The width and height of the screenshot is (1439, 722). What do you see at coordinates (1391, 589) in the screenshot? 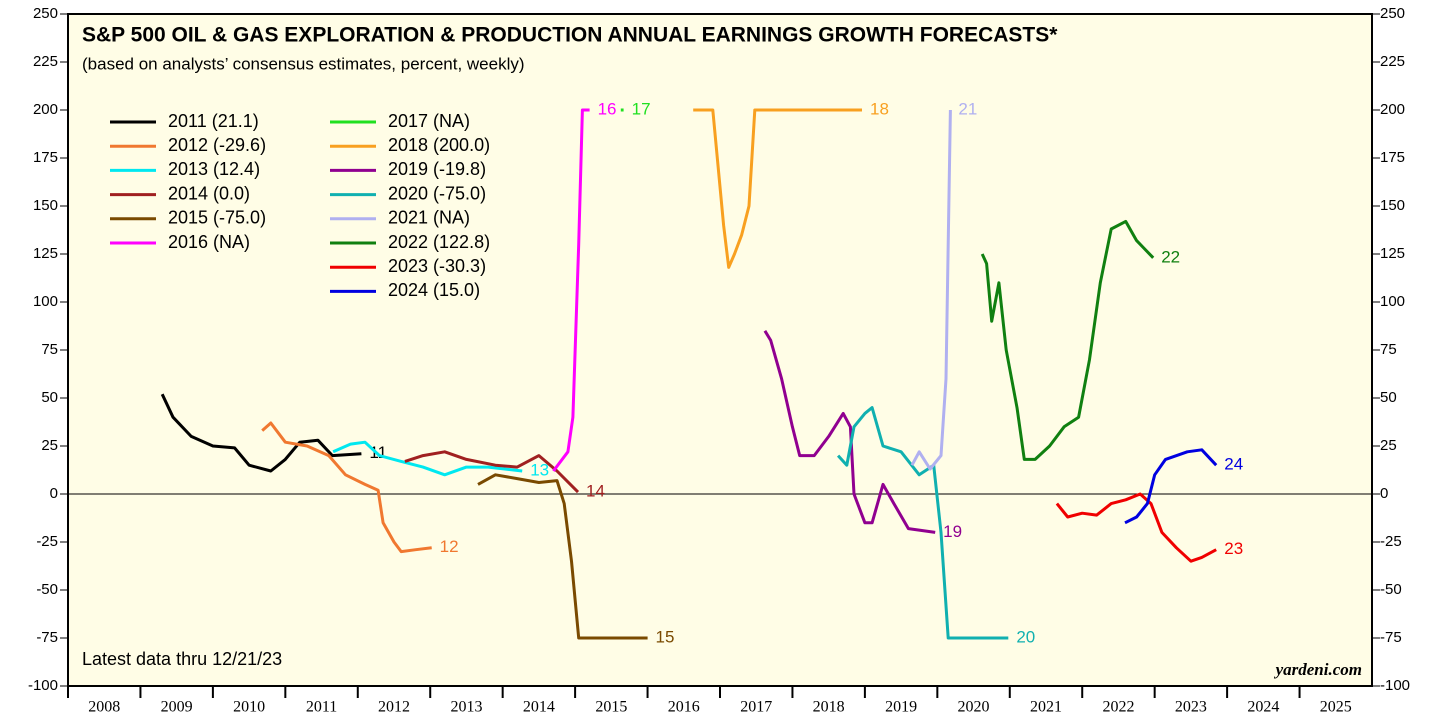
I see `y2-tick-label: -50` at bounding box center [1391, 589].